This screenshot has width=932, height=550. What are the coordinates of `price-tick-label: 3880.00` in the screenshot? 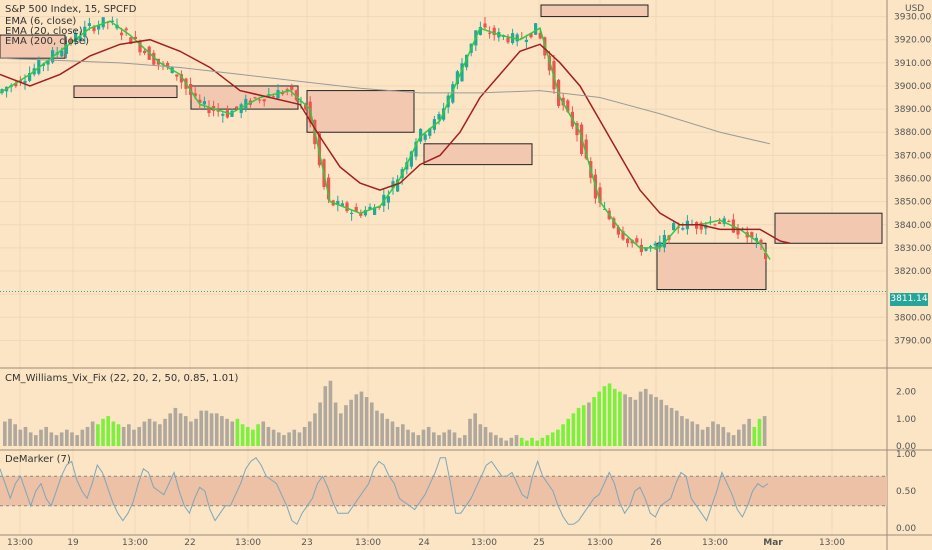 It's located at (912, 133).